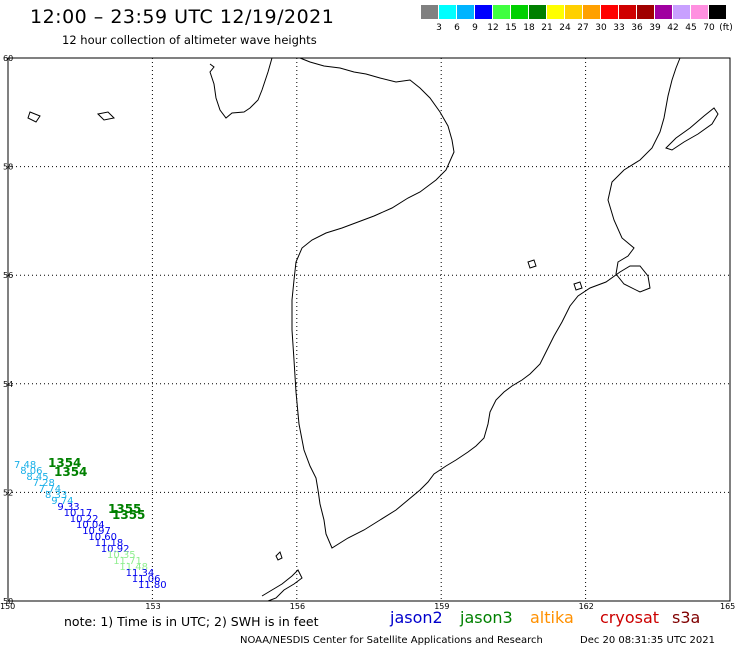 This screenshot has width=740, height=650. What do you see at coordinates (457, 28) in the screenshot?
I see `legend-label: 6` at bounding box center [457, 28].